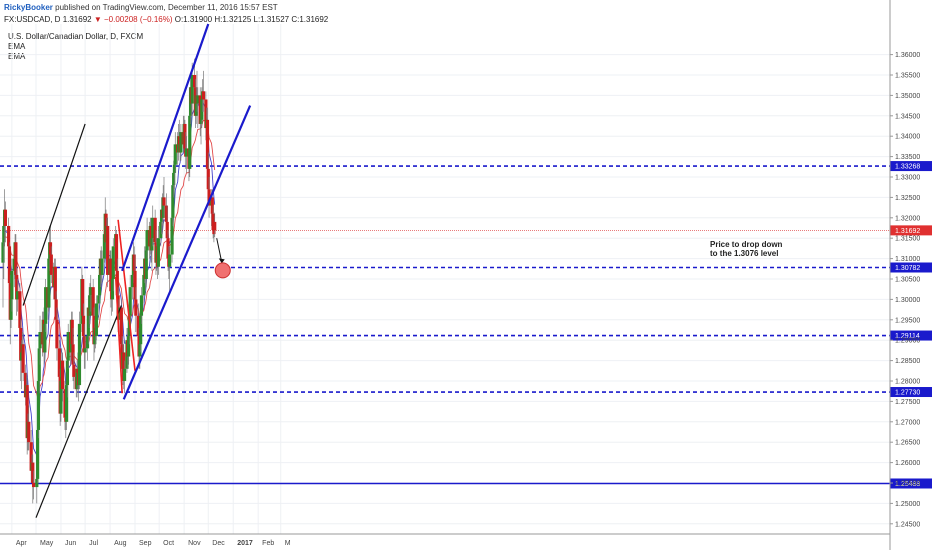 This screenshot has width=932, height=550. I want to click on y-tick-label: 1.31500, so click(907, 239).